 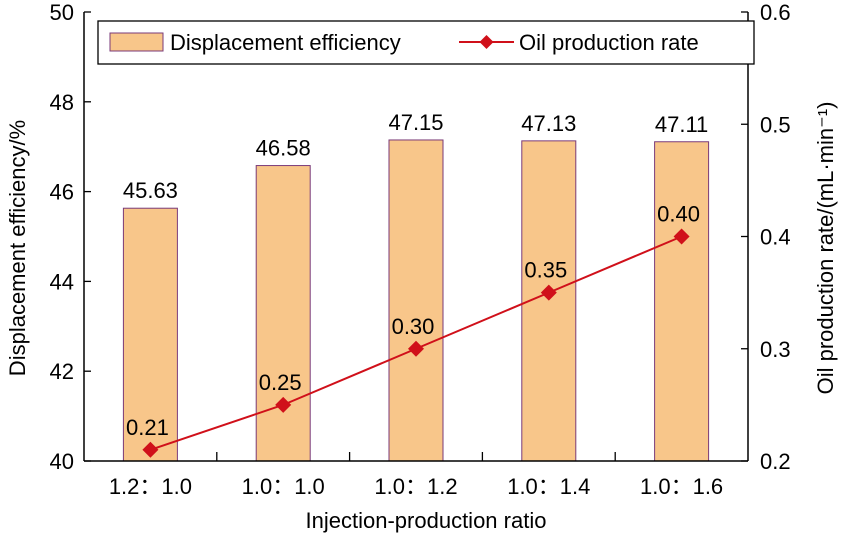 I want to click on y-left-axis-title: Displacement efficiency/%, so click(x=17, y=248).